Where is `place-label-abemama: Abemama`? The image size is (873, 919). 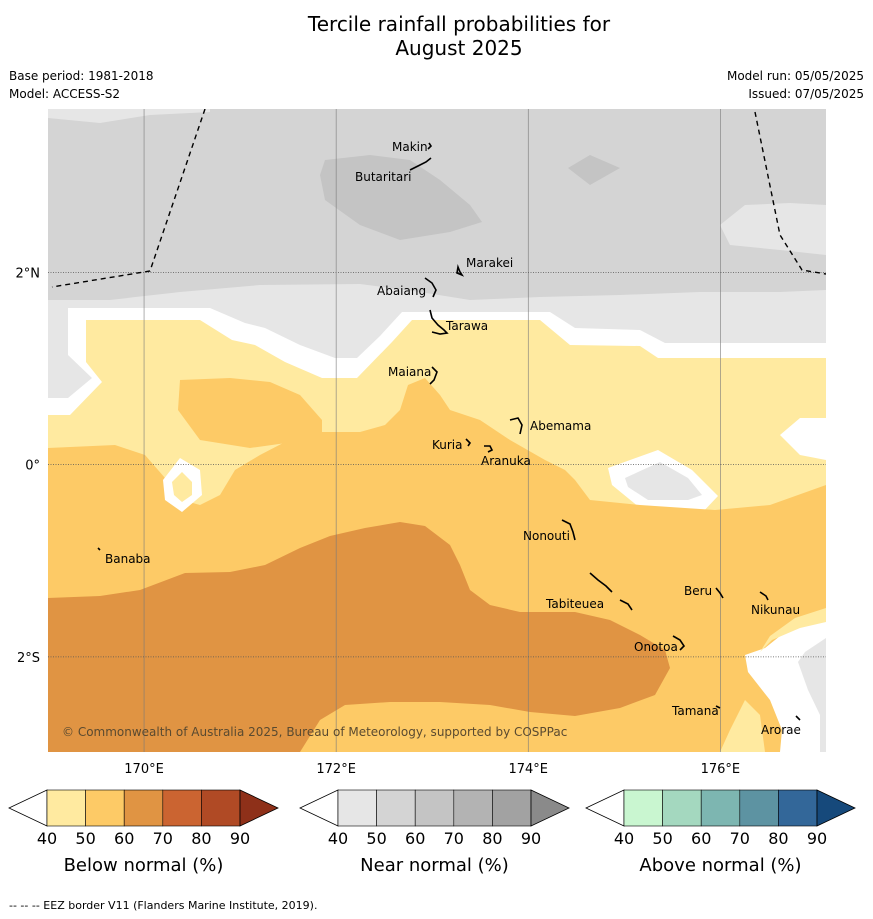 place-label-abemama: Abemama is located at coordinates (560, 426).